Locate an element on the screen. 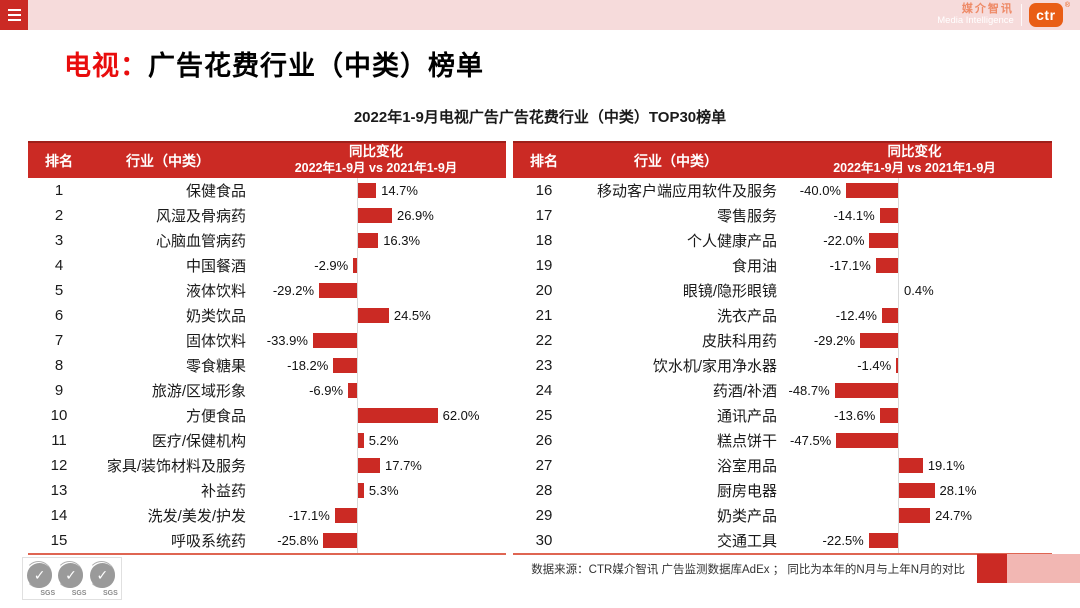 This screenshot has width=1080, height=608. menu-button is located at coordinates (14, 15).